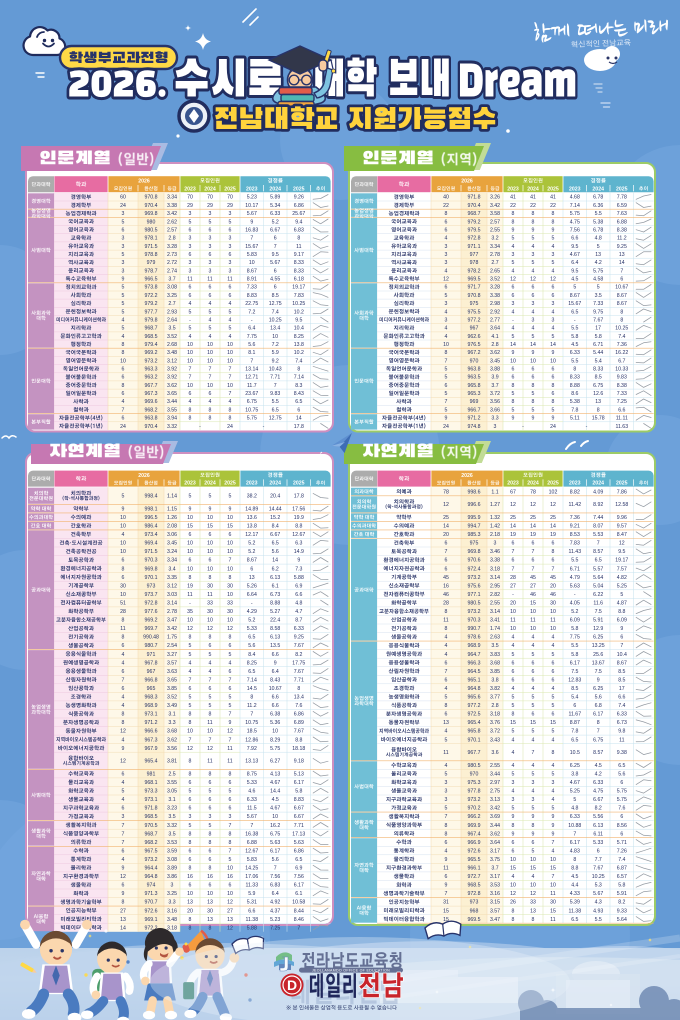 This screenshot has width=680, height=1020. Describe the element at coordinates (474, 851) in the screenshot. I see `svg-text: 972.6` at that location.